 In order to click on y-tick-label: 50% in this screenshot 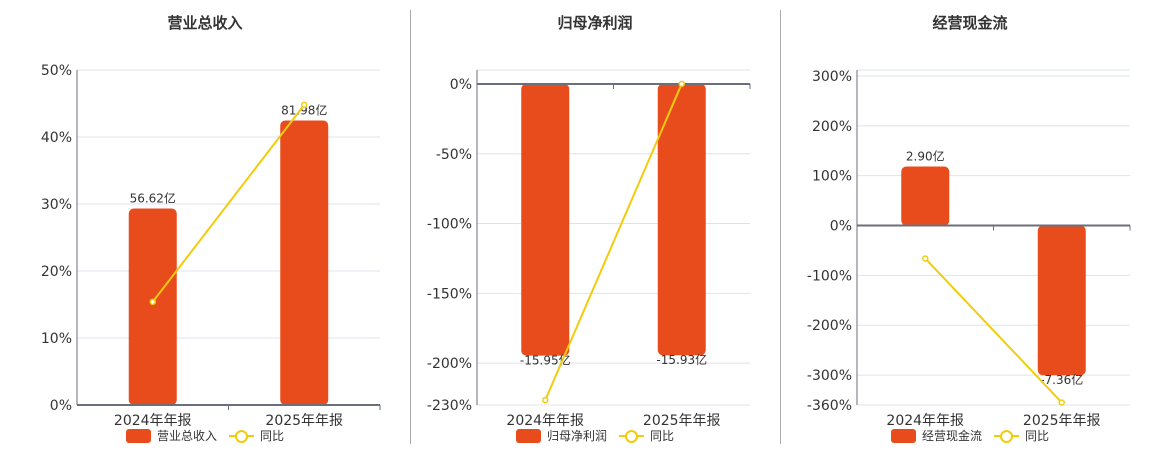, I will do `click(56, 71)`.